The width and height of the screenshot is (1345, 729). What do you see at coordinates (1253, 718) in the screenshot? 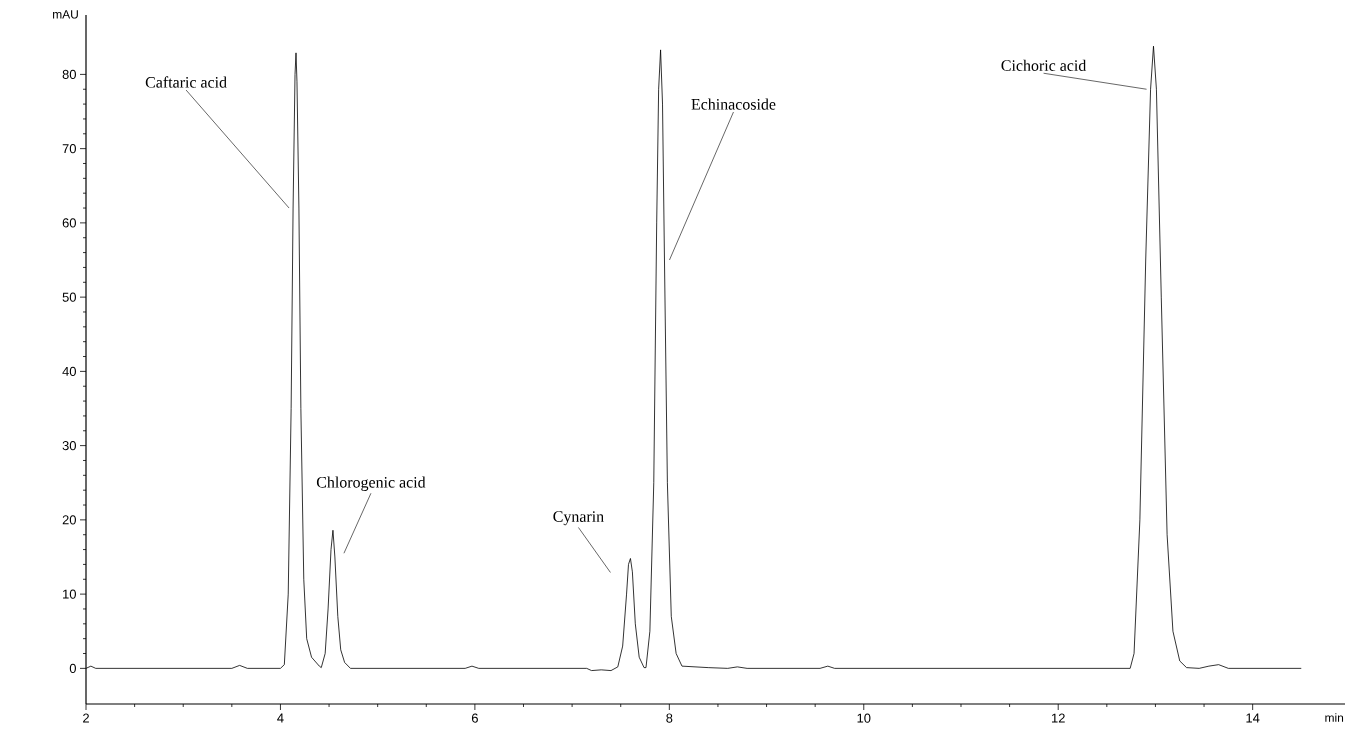
I see `x-tick-label: 14` at bounding box center [1253, 718].